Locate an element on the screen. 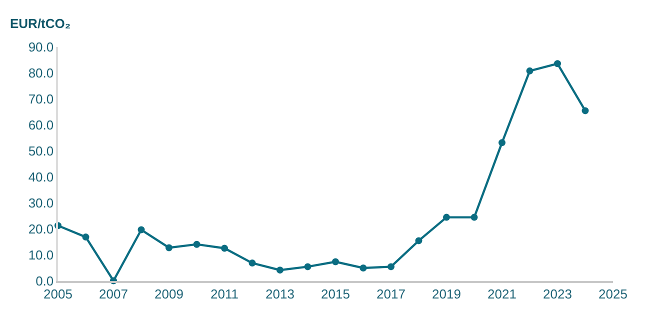  x-tick-label: 2019 is located at coordinates (446, 294).